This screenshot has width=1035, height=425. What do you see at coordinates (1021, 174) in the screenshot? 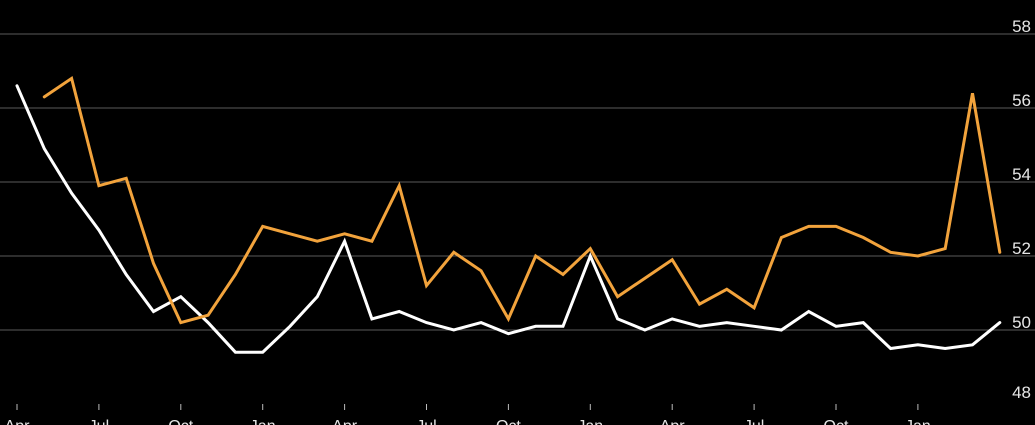
I see `y-tick-label: 54` at bounding box center [1021, 174].